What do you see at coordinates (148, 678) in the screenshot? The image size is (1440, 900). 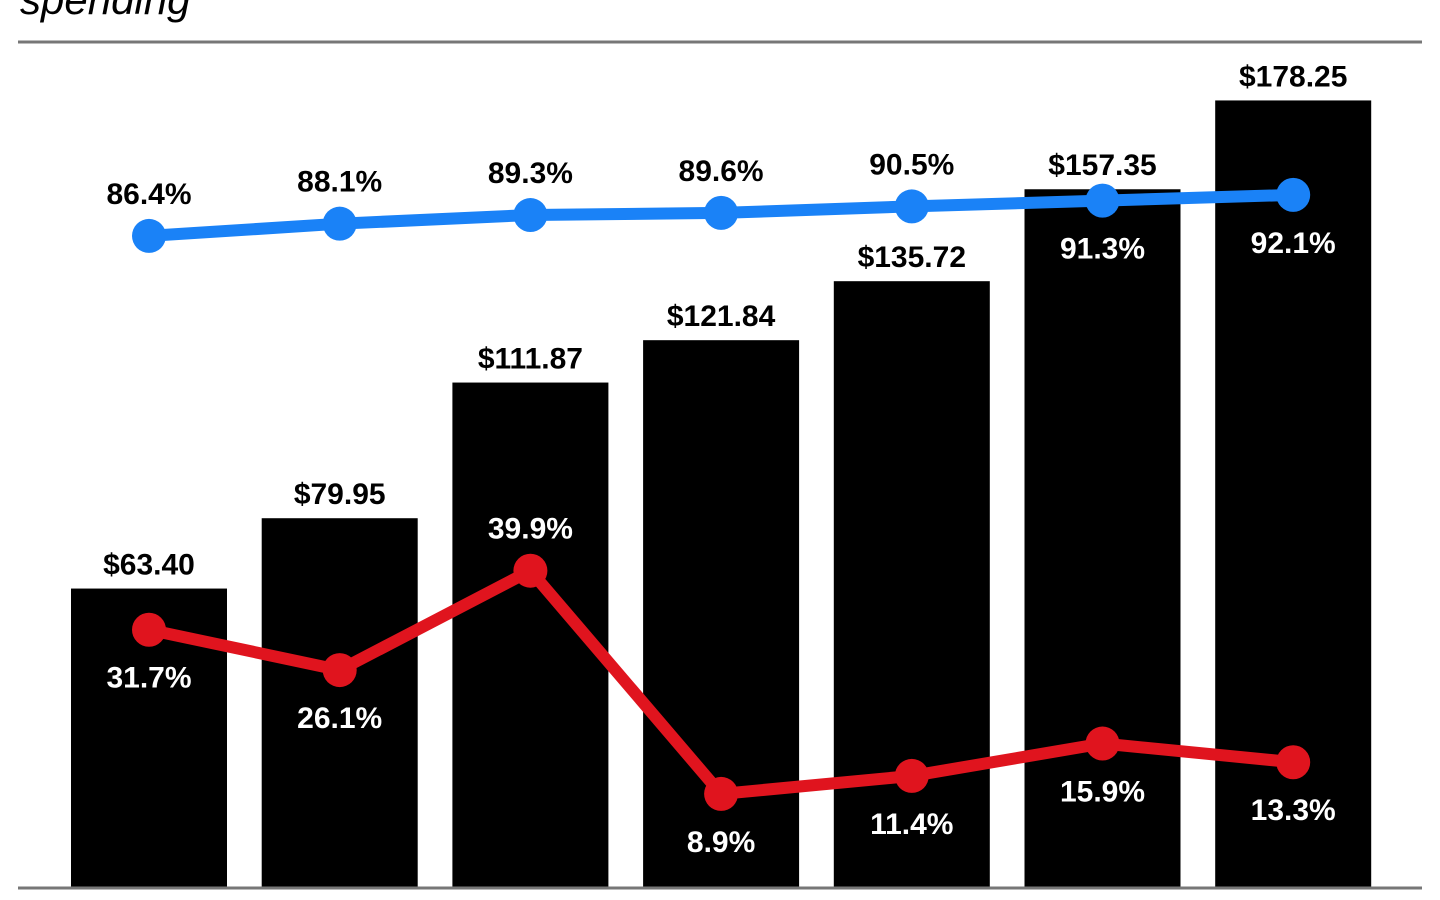 I see `line-value-label: 31.7%` at bounding box center [148, 678].